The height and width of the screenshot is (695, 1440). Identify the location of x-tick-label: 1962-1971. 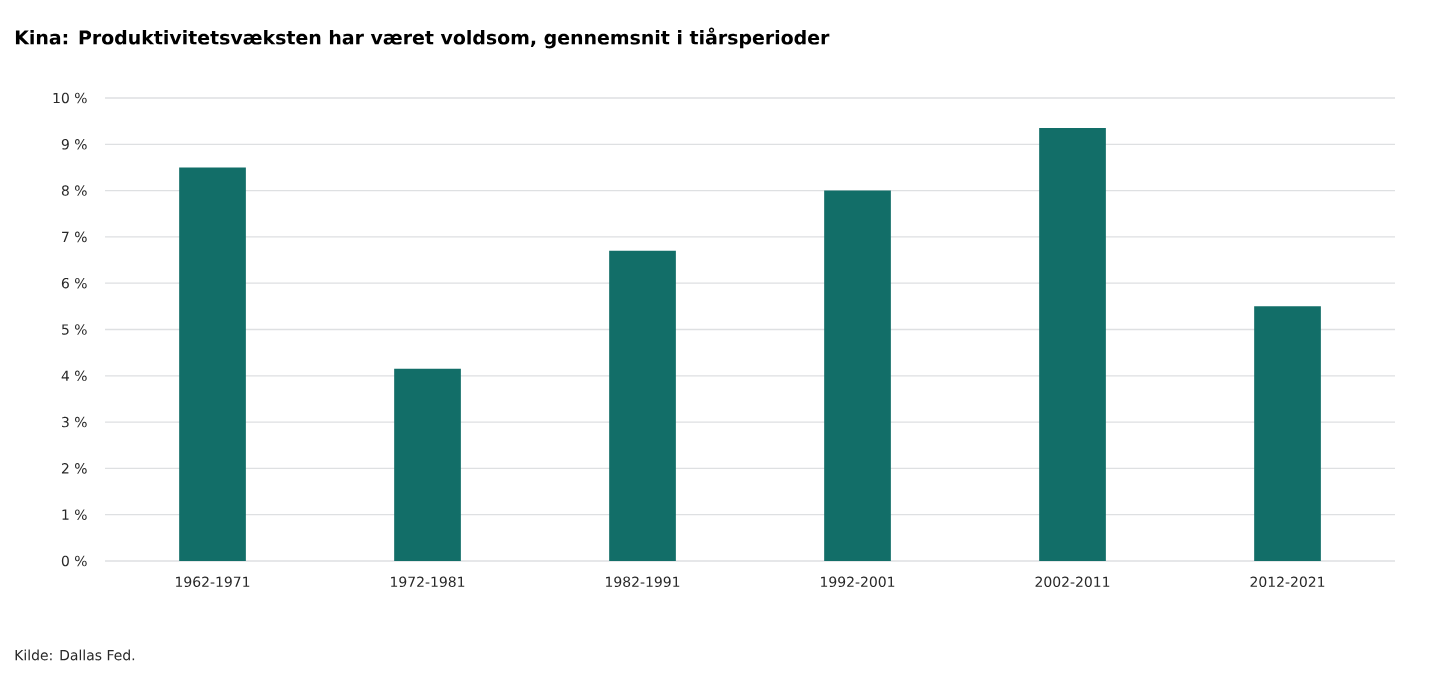
(213, 582).